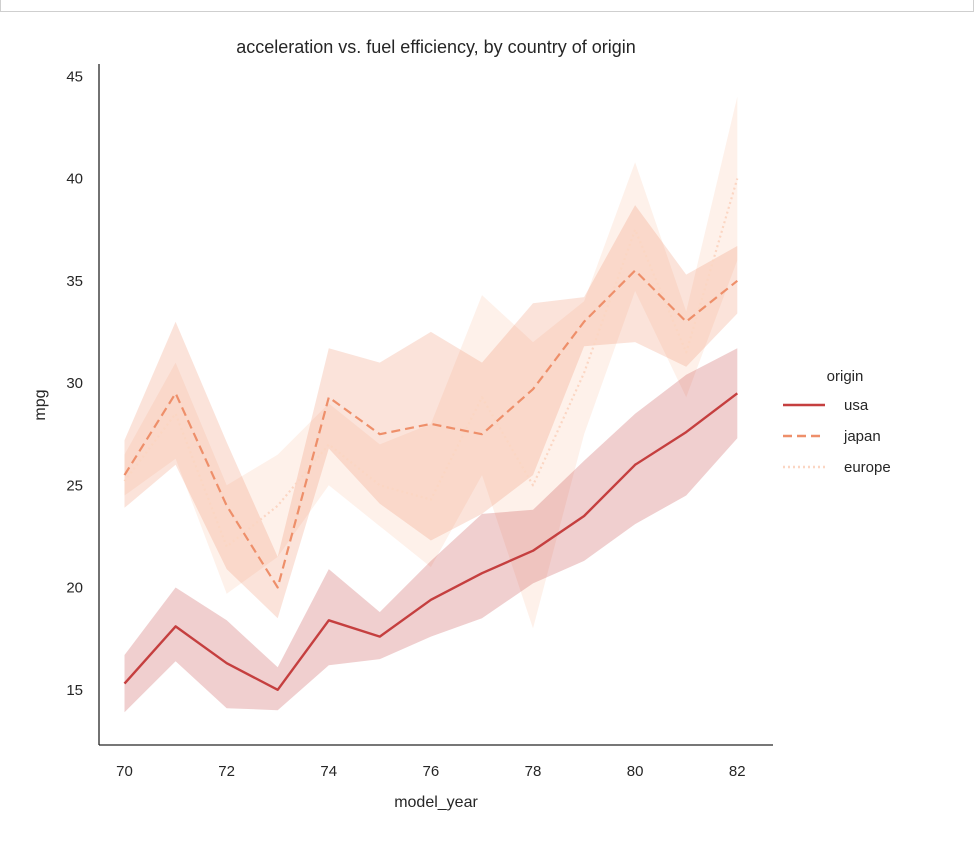 The image size is (976, 858). I want to click on x-tick-labels: 70 72 74 76 78 80 82, so click(430, 771).